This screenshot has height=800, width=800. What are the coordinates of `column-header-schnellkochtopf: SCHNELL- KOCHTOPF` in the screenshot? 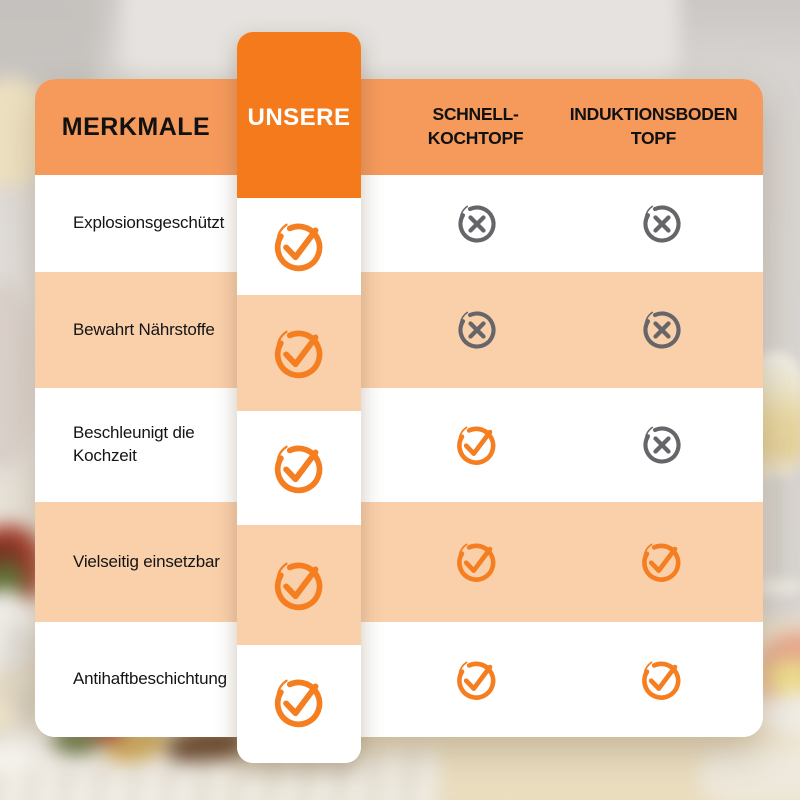 It's located at (464, 127).